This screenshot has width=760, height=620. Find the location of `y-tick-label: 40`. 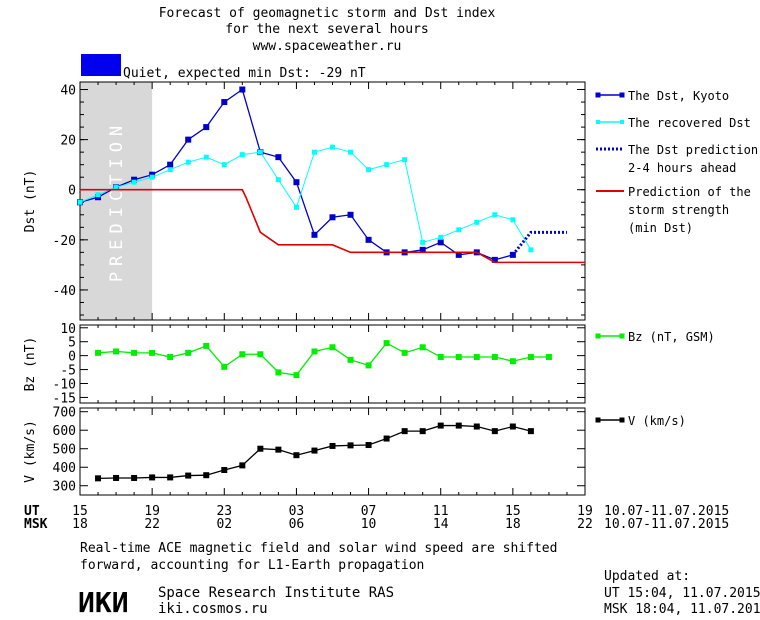

y-tick-label: 40 is located at coordinates (68, 91).